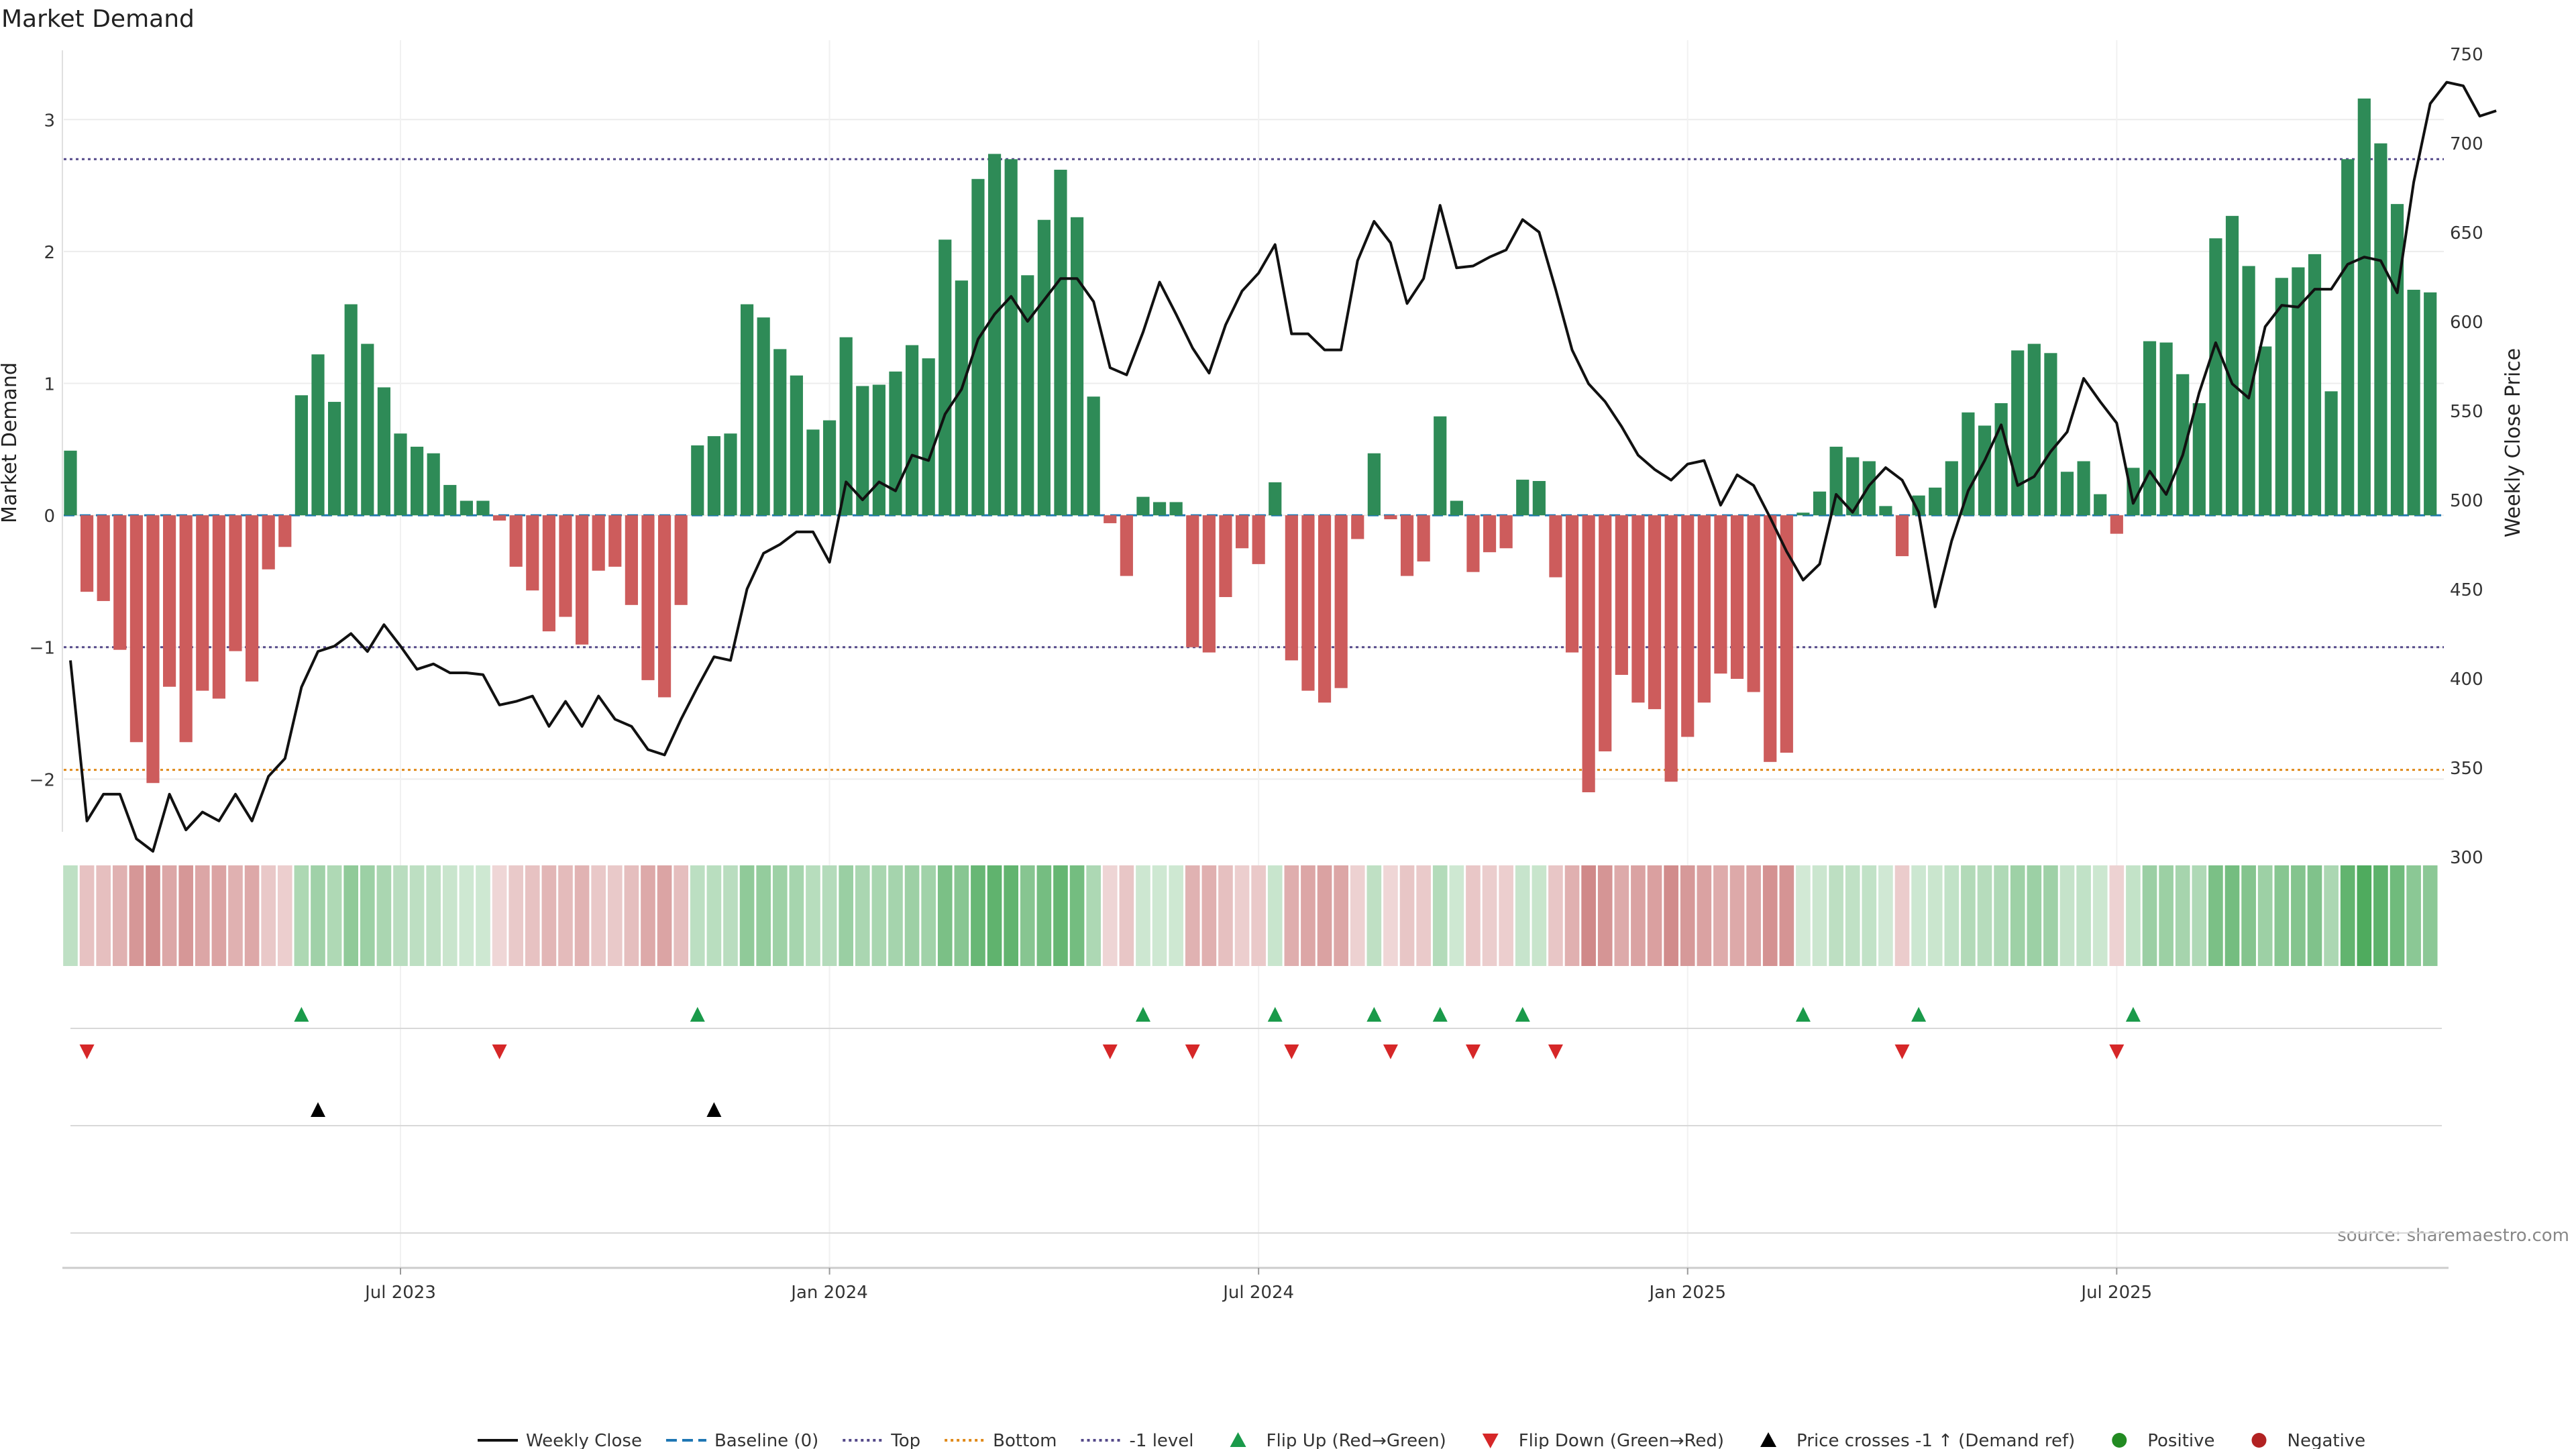 The height and width of the screenshot is (1449, 2576). Describe the element at coordinates (400, 1293) in the screenshot. I see `x-tick-label-0: Jul 2023` at that location.